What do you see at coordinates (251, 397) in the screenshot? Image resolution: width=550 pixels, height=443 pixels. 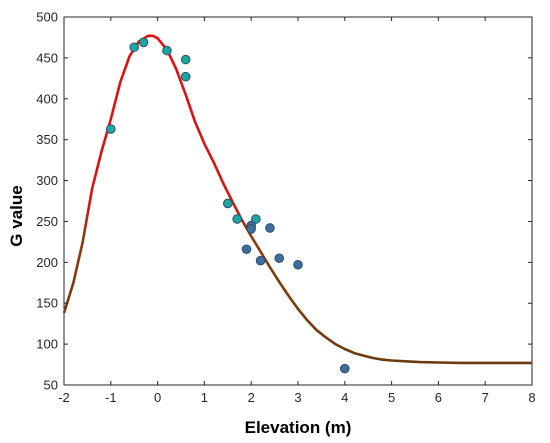 I see `x-tick-label: 2` at bounding box center [251, 397].